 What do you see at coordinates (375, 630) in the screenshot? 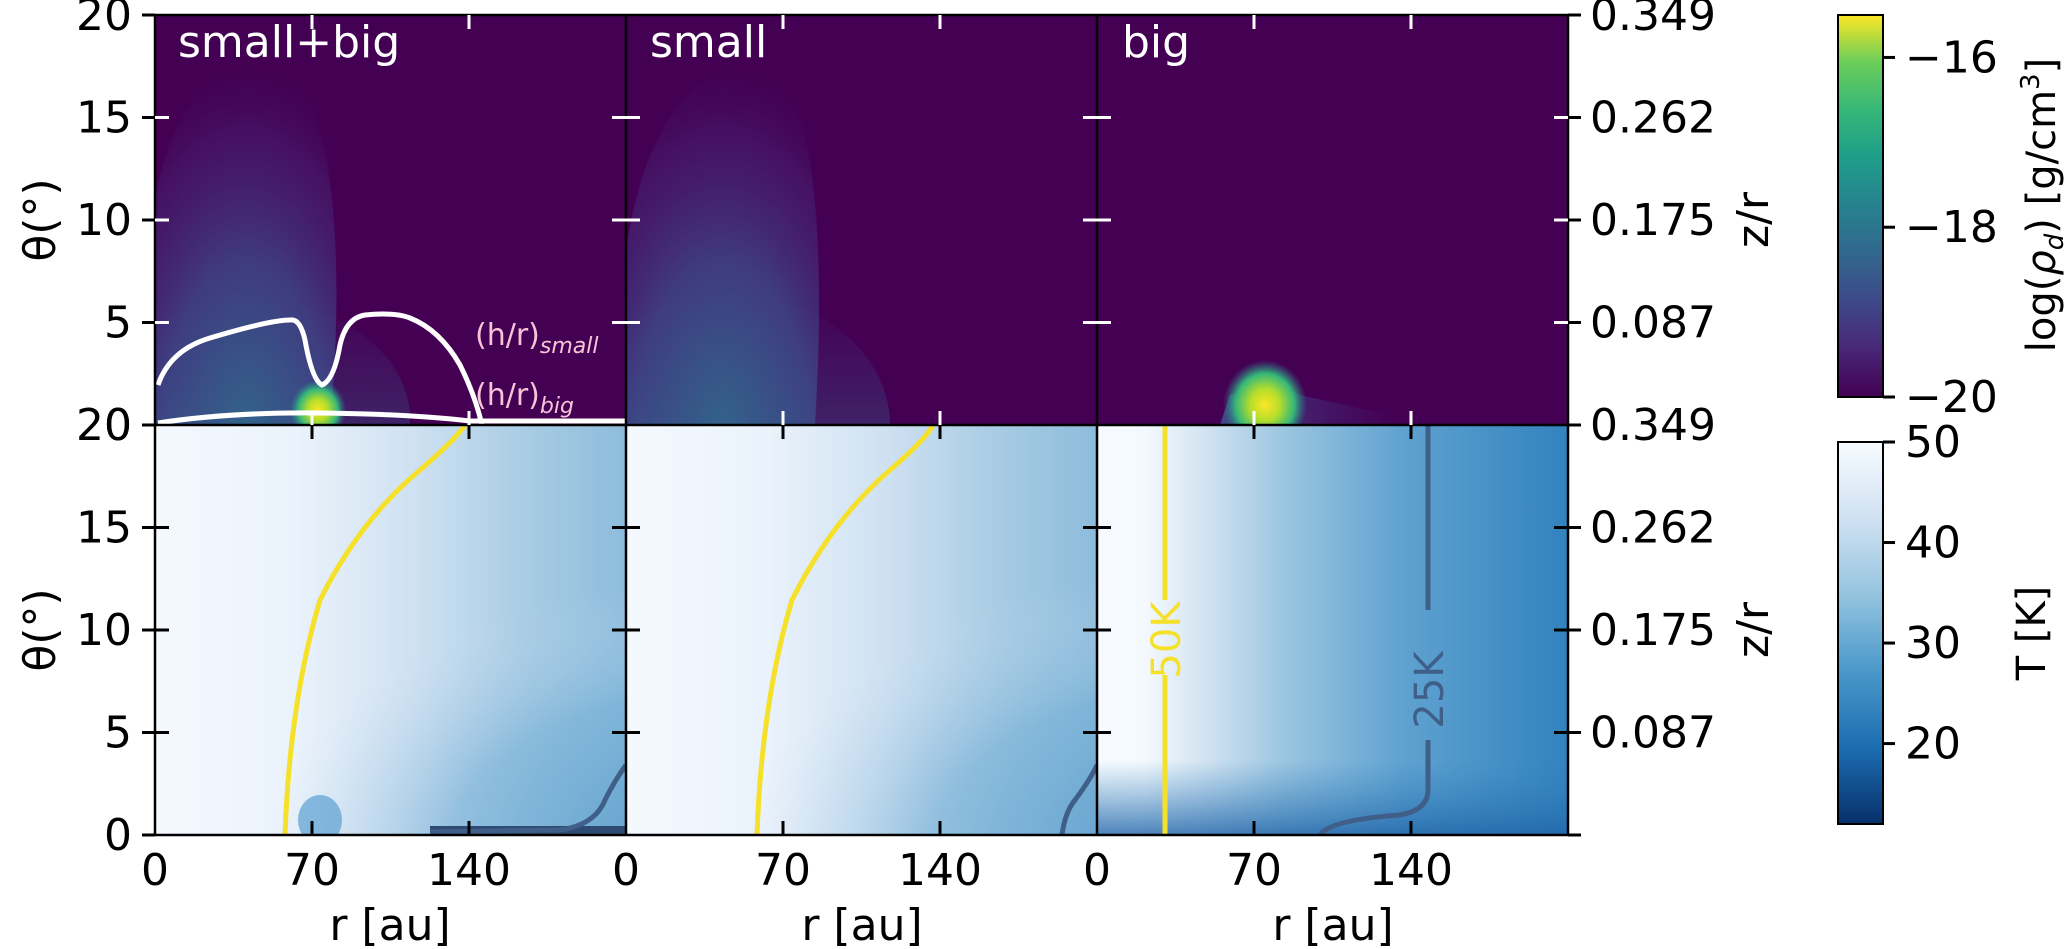
I see `contour-50K-small-big` at bounding box center [375, 630].